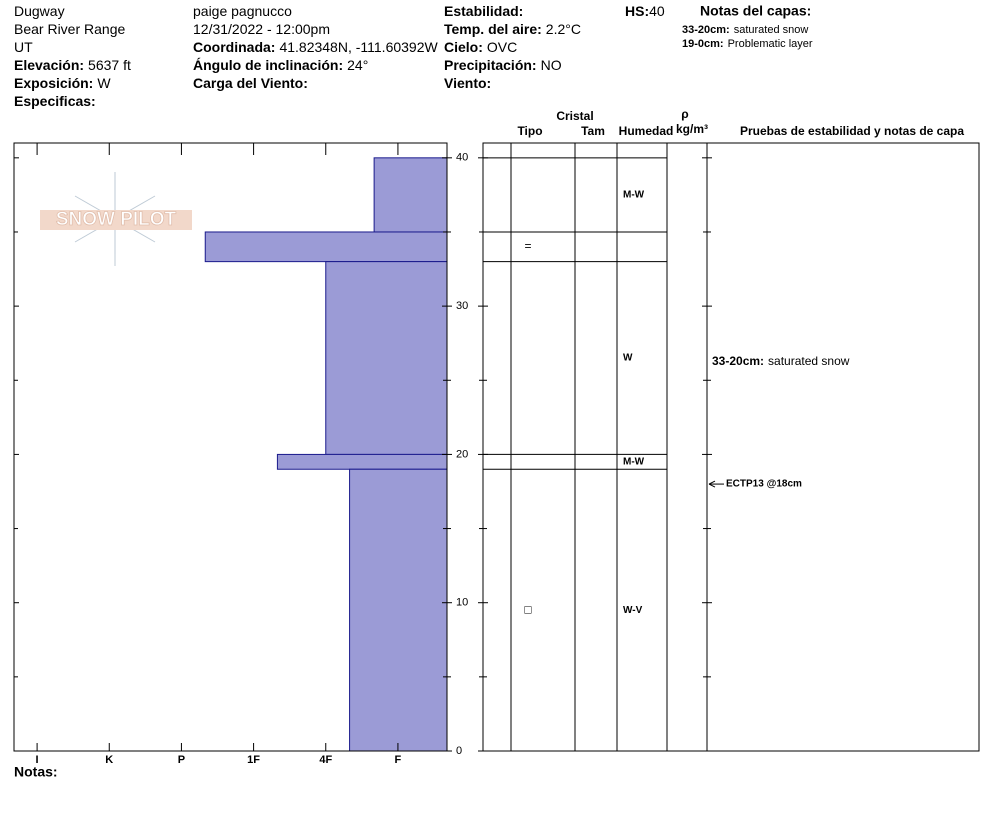 This screenshot has width=994, height=840. Describe the element at coordinates (104, 83) in the screenshot. I see `field-value: W` at that location.